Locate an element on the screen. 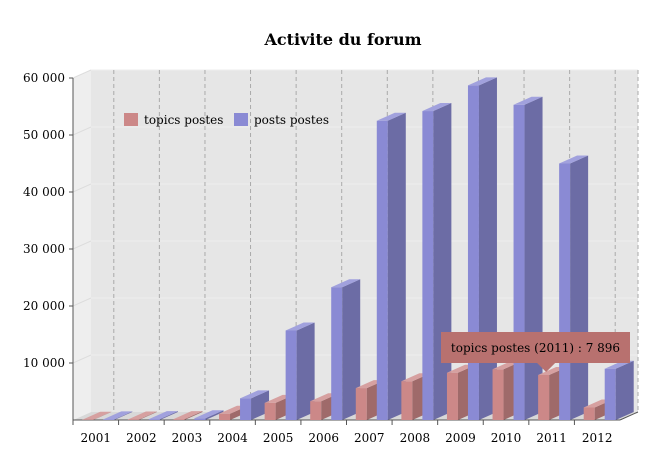  bar-posts-postes-2005 is located at coordinates (300, 371).